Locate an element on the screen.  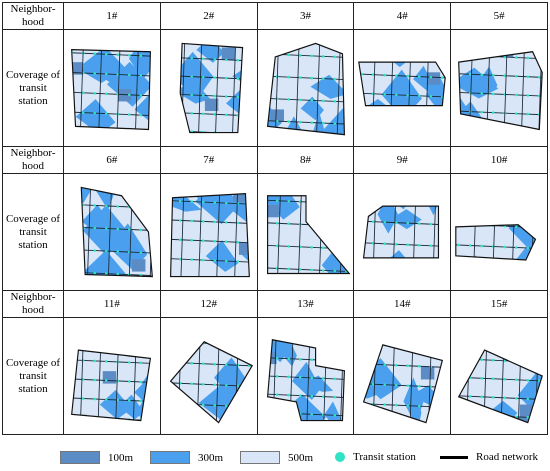
coverage is located at coordinates (402, 84).